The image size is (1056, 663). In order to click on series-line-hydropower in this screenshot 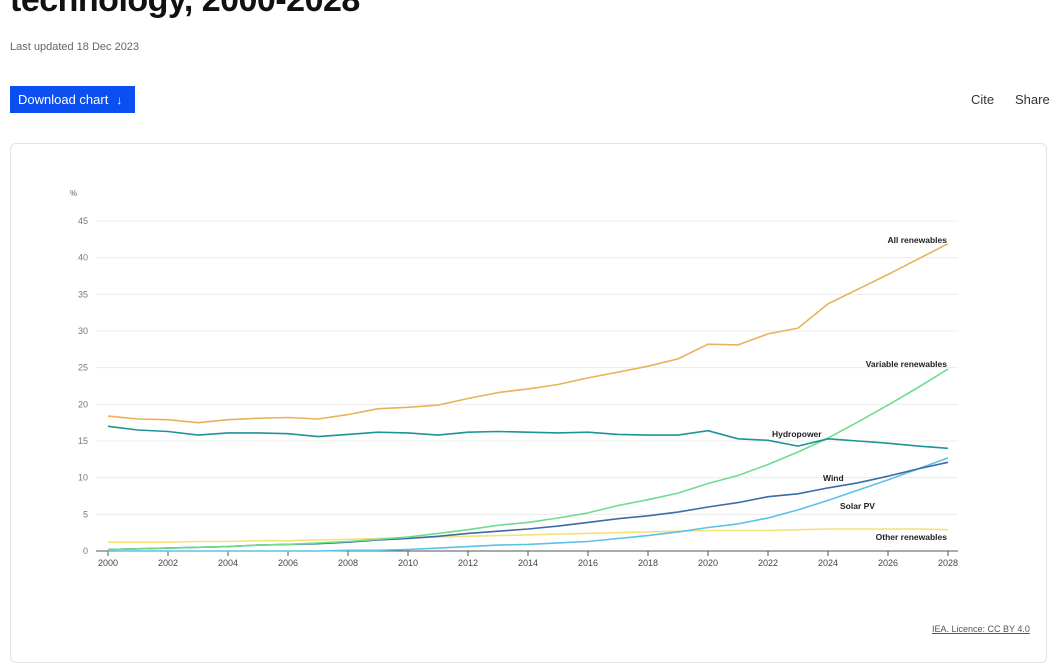, I will do `click(528, 437)`.